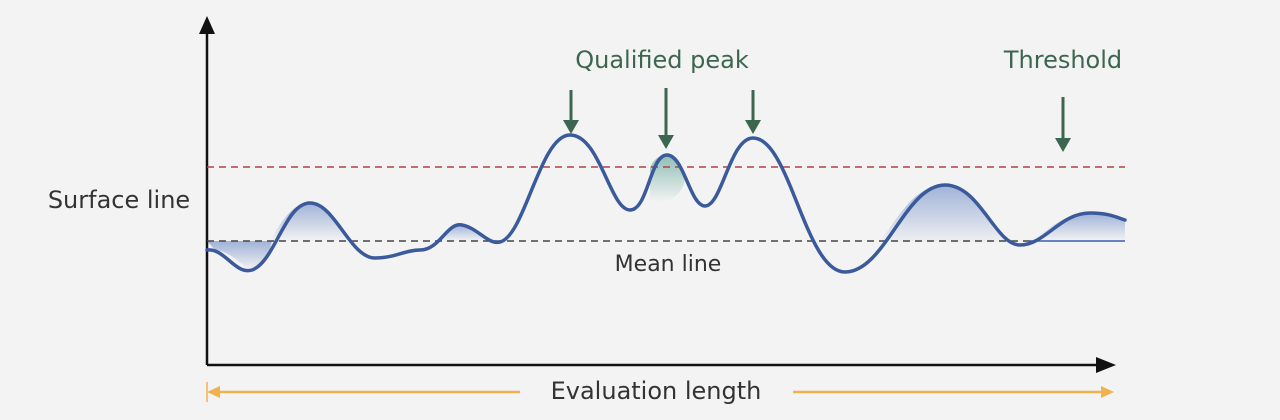 The width and height of the screenshot is (1280, 420). Describe the element at coordinates (1062, 60) in the screenshot. I see `threshold-label: Threshold` at that location.